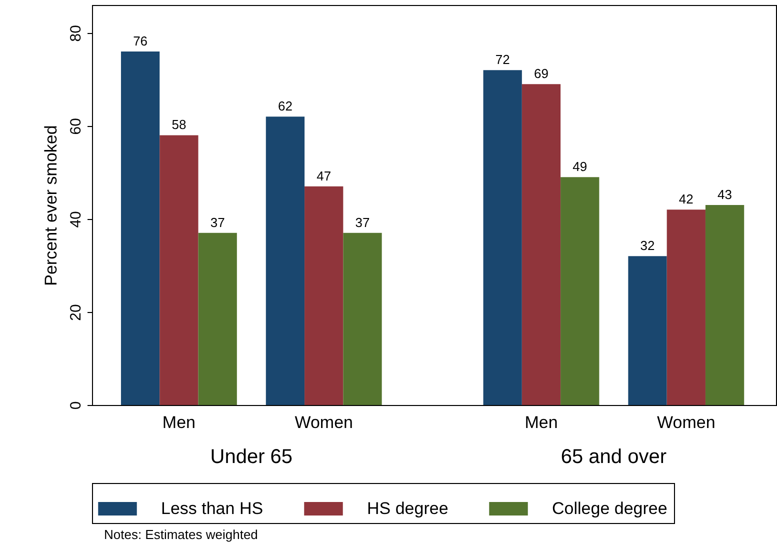  I want to click on y-tick-label: 0, so click(76, 405).